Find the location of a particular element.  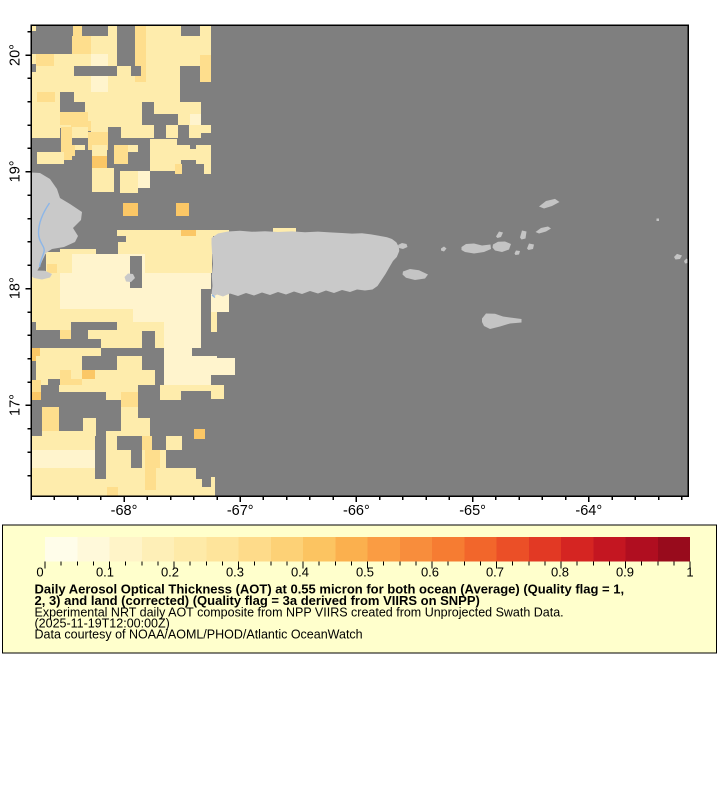

svg-text: 0.7 is located at coordinates (495, 572).